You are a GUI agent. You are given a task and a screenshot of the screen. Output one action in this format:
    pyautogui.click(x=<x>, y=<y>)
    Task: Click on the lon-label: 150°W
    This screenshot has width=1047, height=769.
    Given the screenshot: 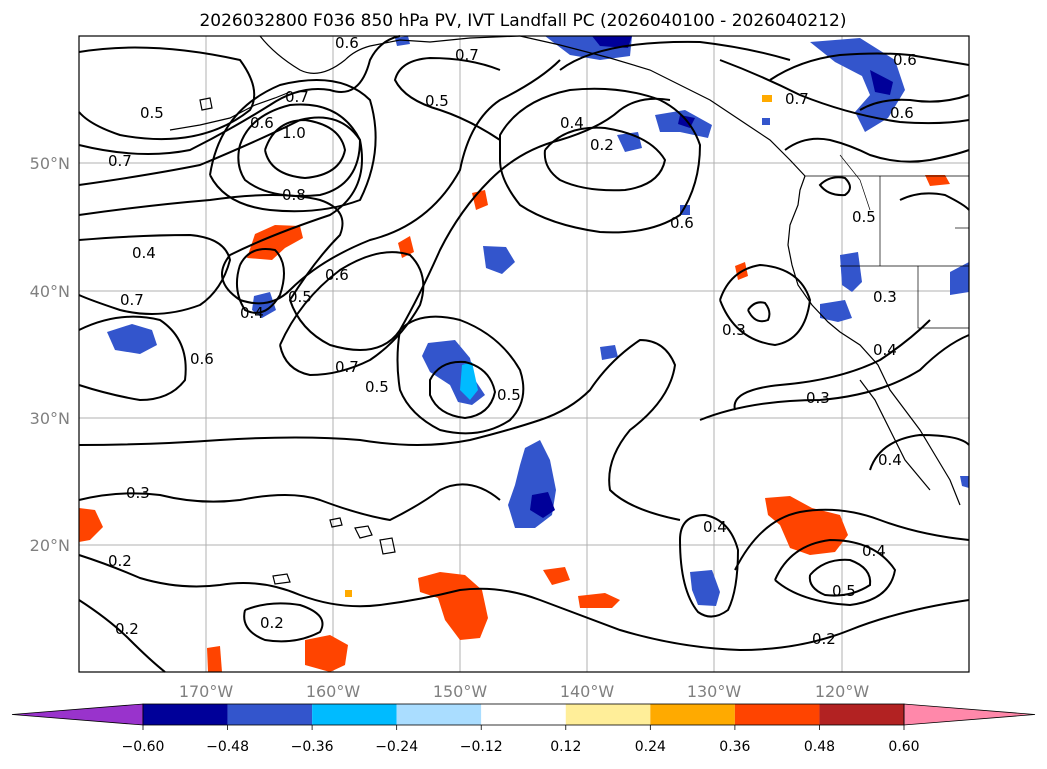 What is the action you would take?
    pyautogui.click(x=460, y=691)
    